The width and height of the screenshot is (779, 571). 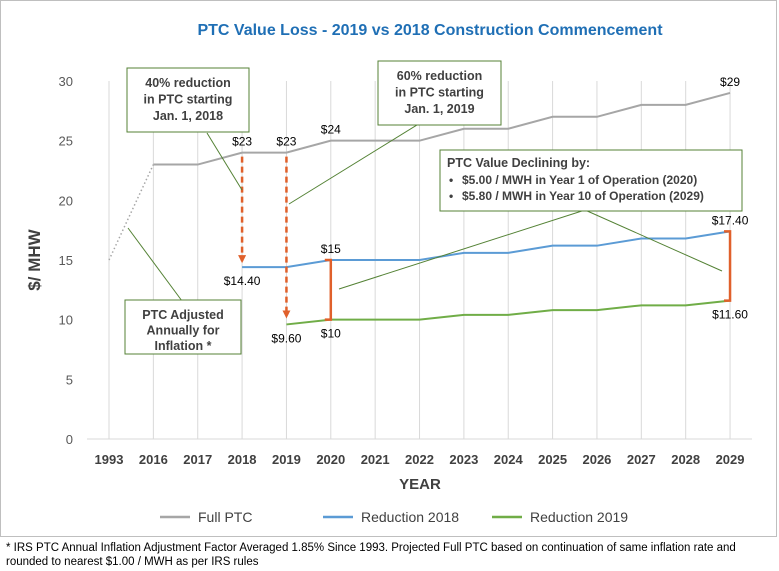 What do you see at coordinates (375, 459) in the screenshot?
I see `x-tick-label: 2021` at bounding box center [375, 459].